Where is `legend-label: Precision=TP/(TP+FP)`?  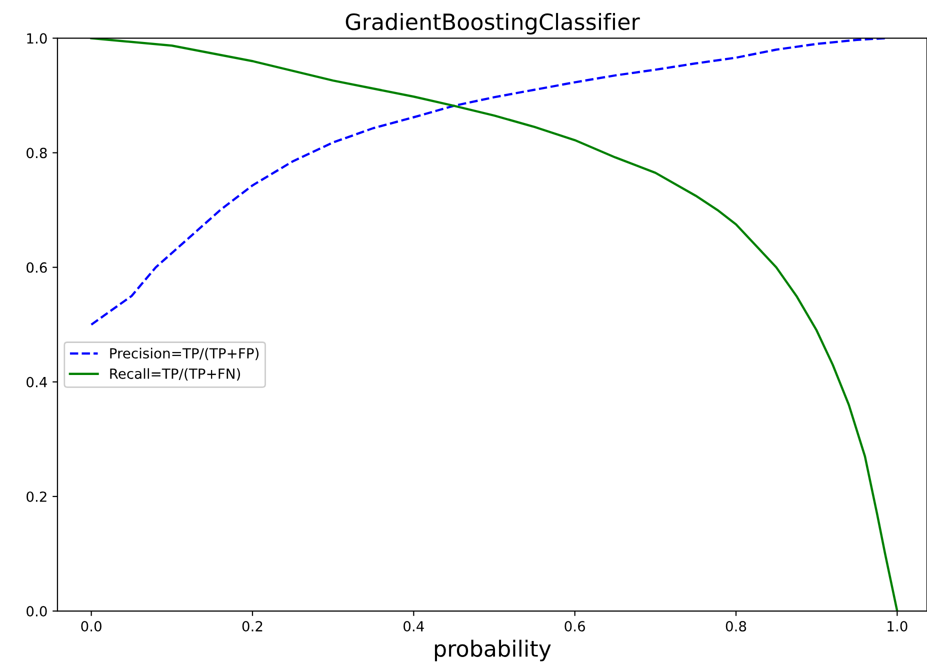 legend-label: Precision=TP/(TP+FP) is located at coordinates (184, 354).